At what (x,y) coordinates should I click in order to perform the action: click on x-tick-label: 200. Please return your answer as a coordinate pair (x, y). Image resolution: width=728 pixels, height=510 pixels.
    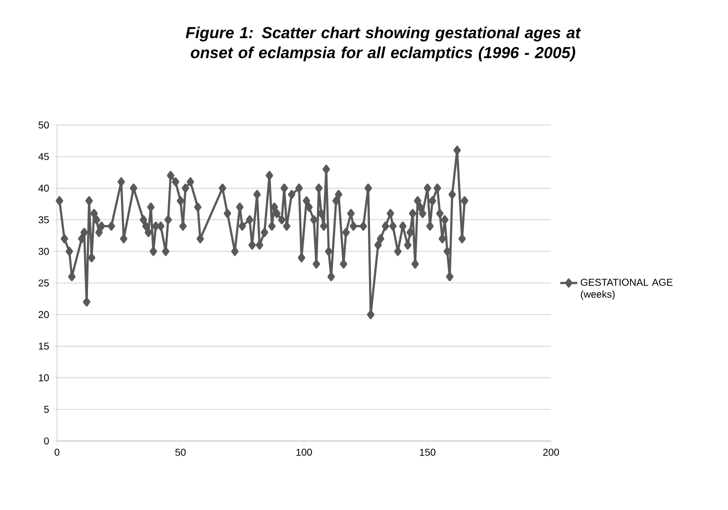
    Looking at the image, I should click on (551, 452).